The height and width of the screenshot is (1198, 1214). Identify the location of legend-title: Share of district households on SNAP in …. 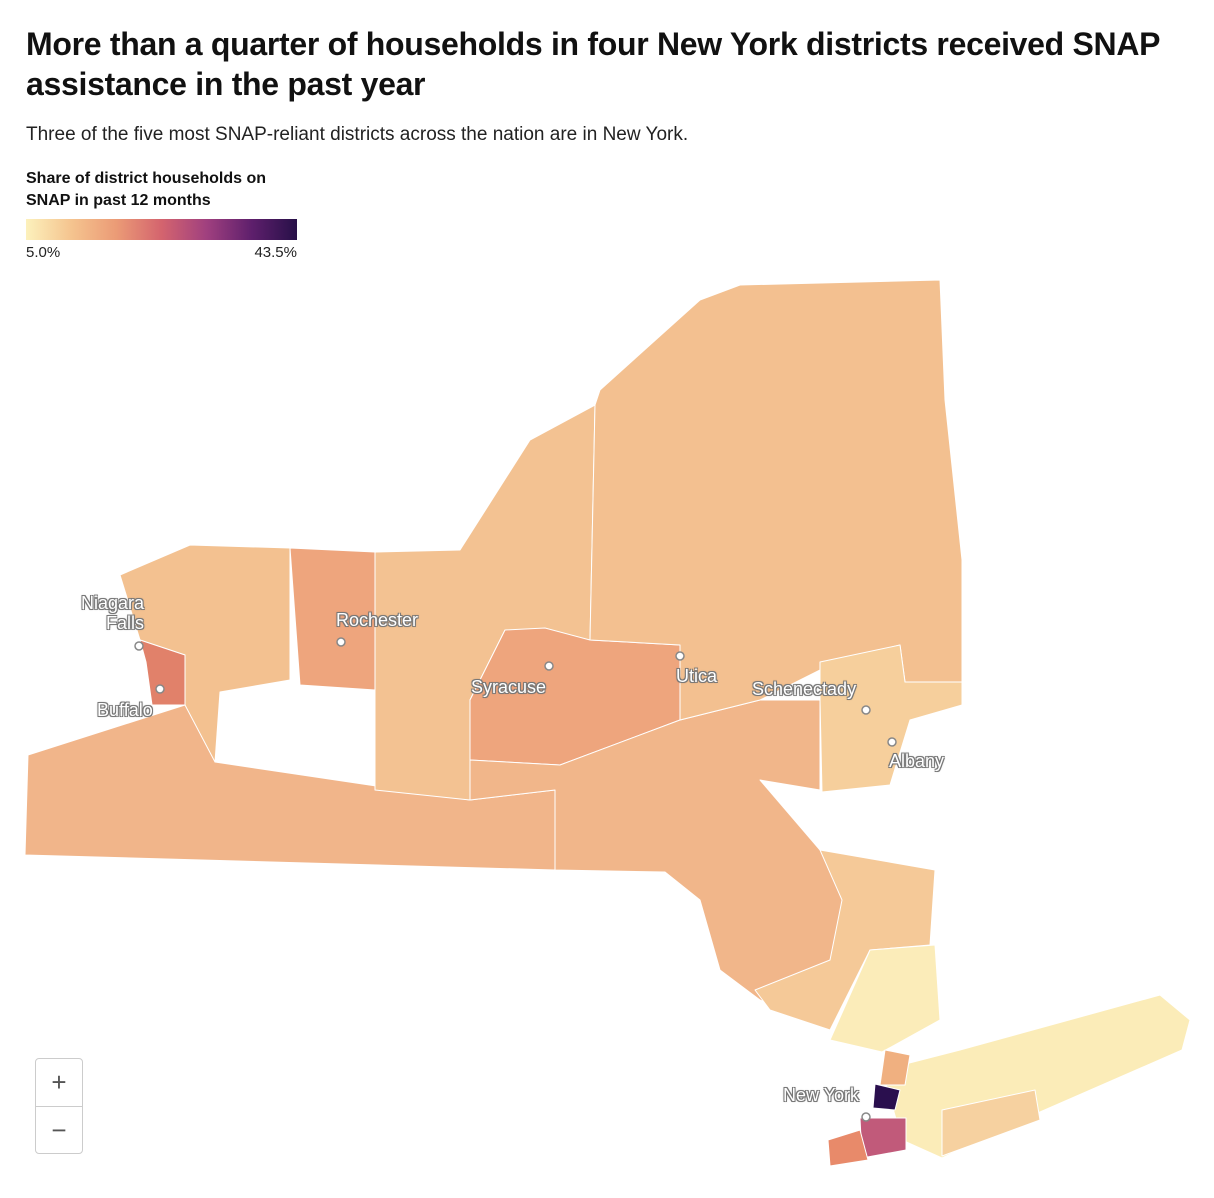
(146, 189).